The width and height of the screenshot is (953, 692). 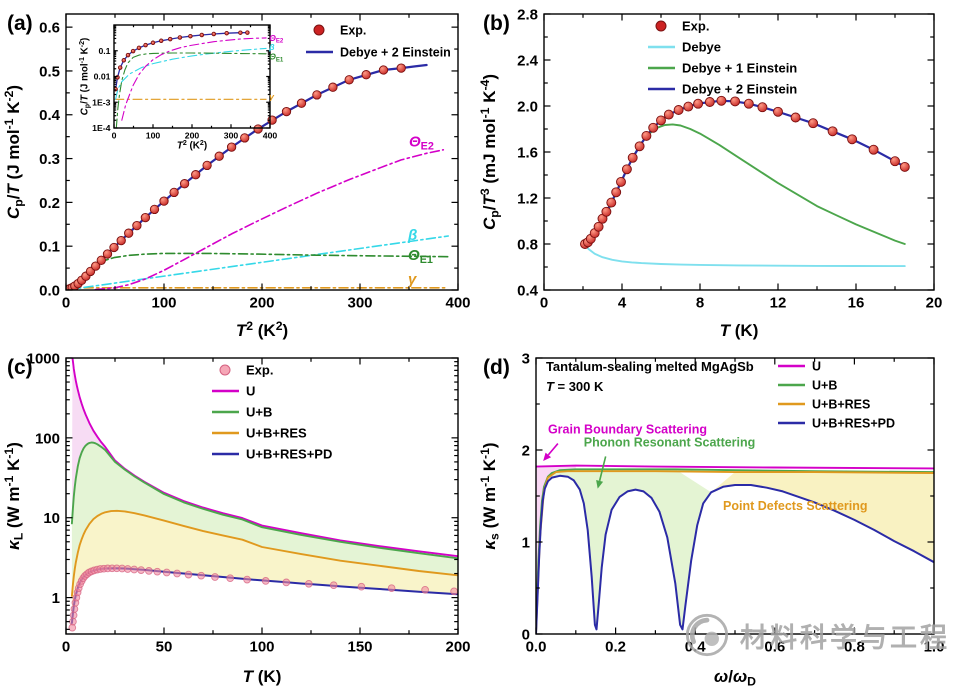 What do you see at coordinates (51, 518) in the screenshot?
I see `svg-text: 10` at bounding box center [51, 518].